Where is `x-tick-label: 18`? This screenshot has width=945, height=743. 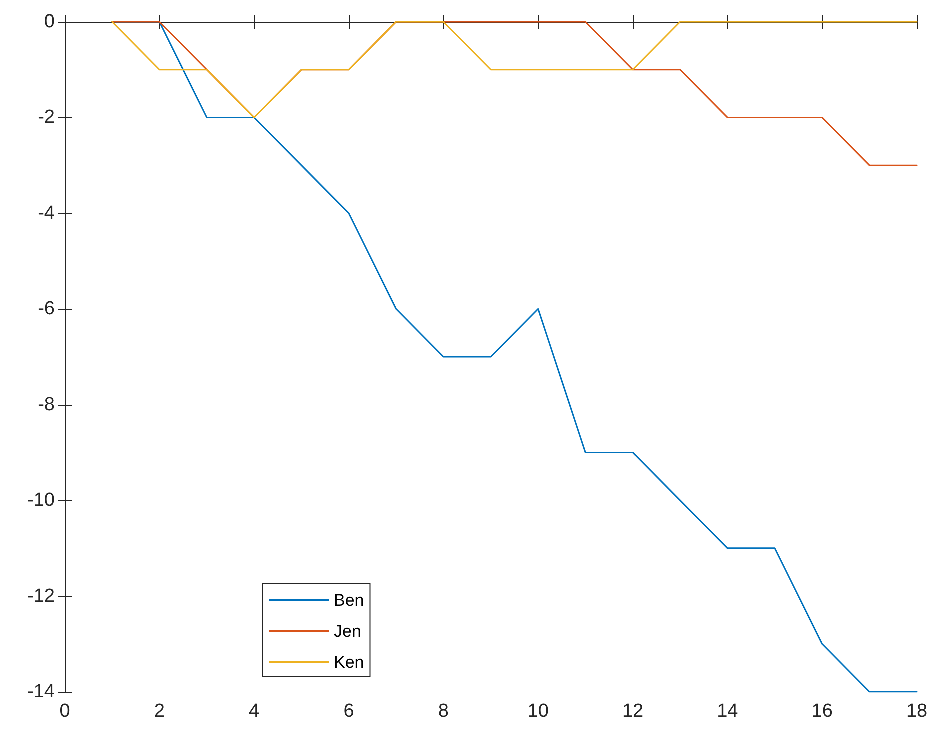
x-tick-label: 18 is located at coordinates (917, 711).